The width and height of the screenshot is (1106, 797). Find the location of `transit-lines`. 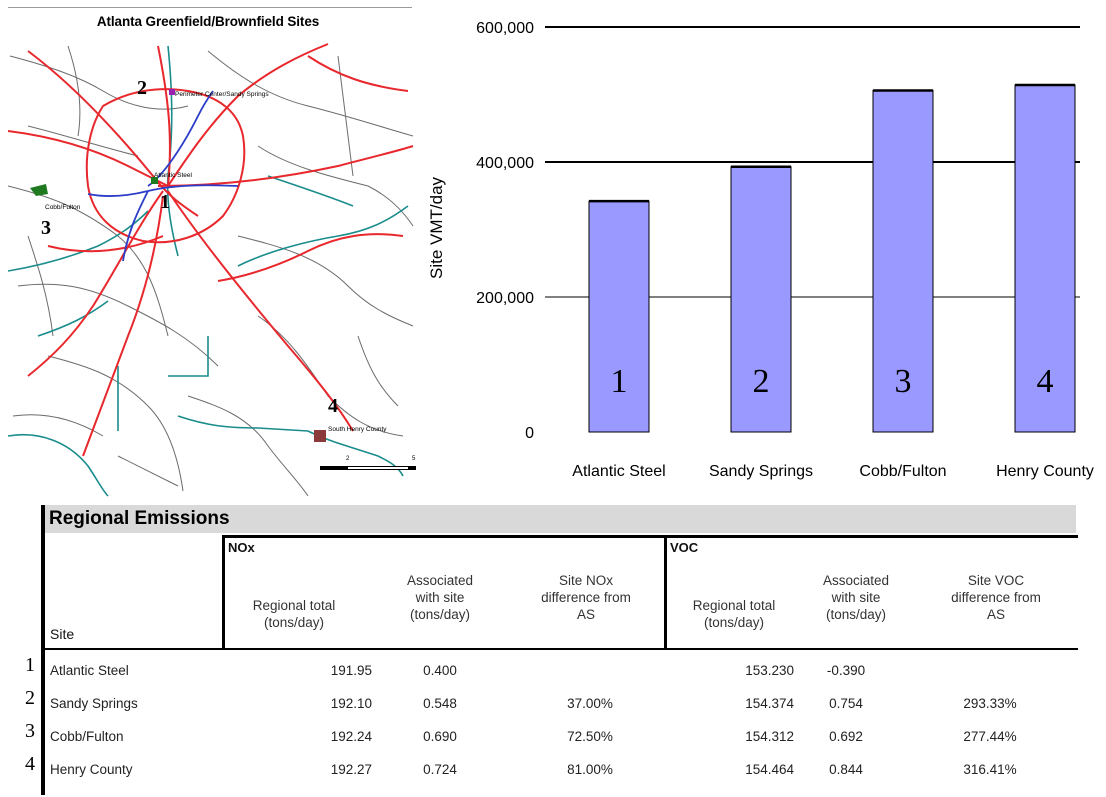

transit-lines is located at coordinates (163, 176).